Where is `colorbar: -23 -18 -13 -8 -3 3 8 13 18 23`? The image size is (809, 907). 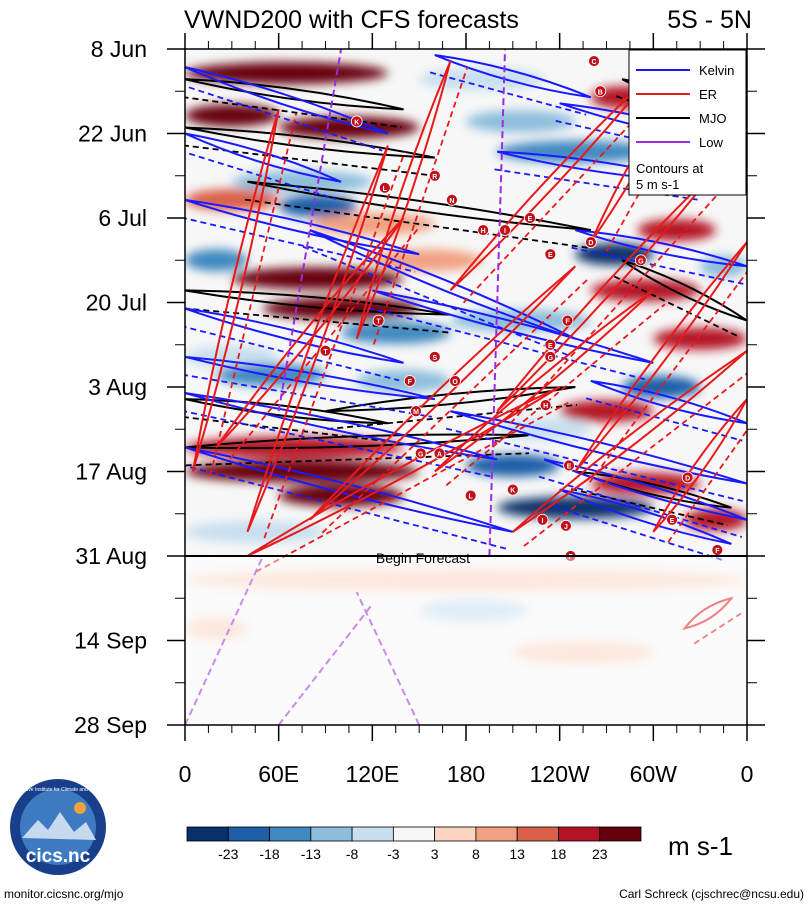 colorbar: -23 -18 -13 -8 -3 3 8 13 18 23 is located at coordinates (414, 844).